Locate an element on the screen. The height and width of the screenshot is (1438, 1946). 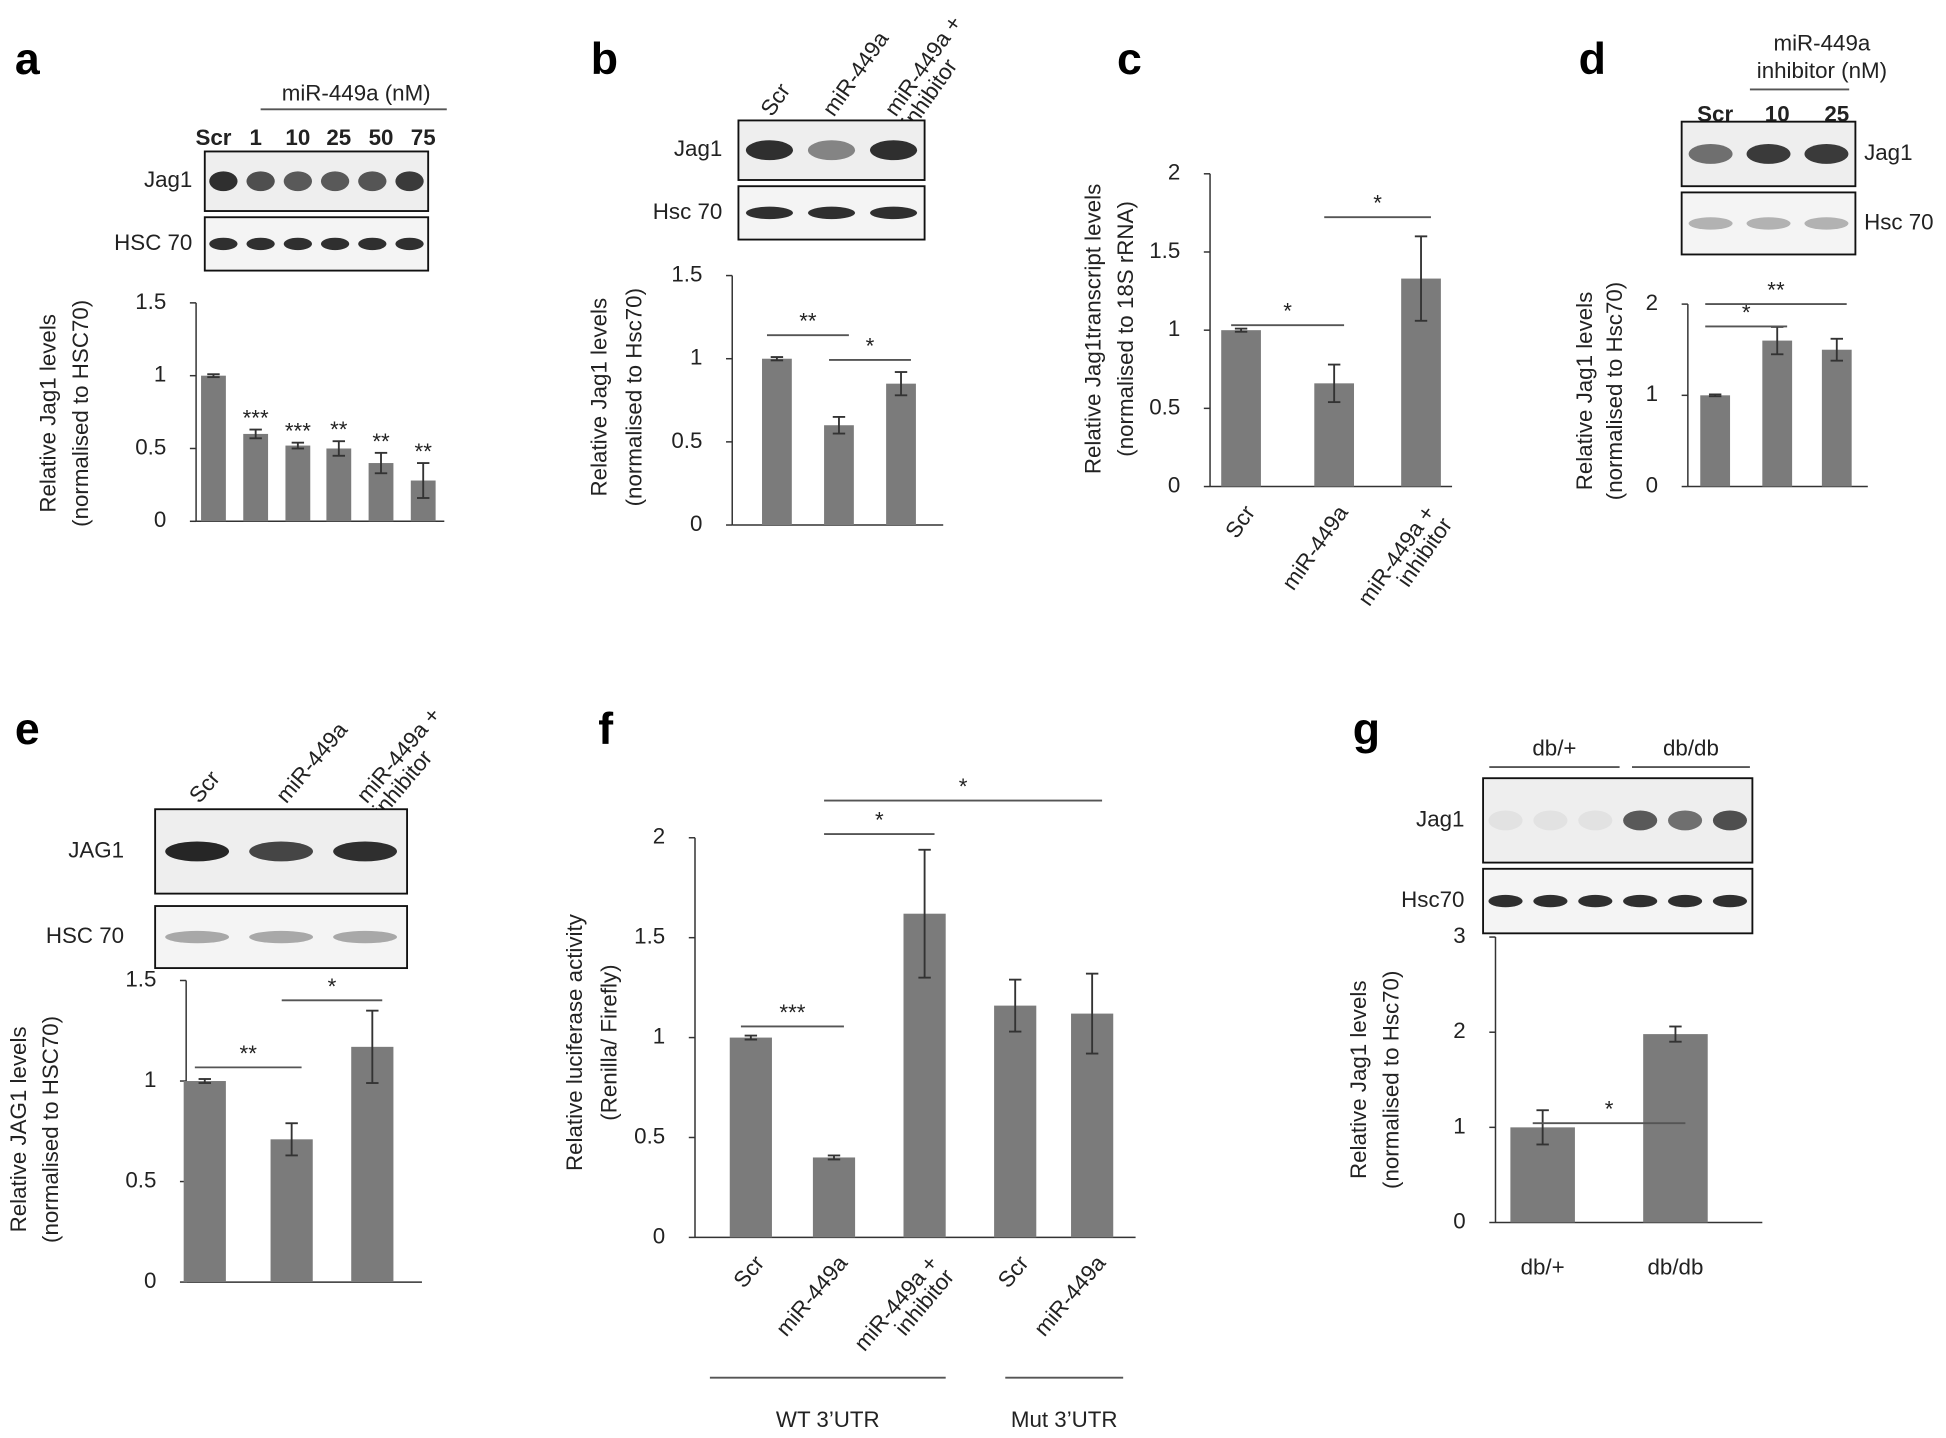
panel-letter: e is located at coordinates (27, 729).